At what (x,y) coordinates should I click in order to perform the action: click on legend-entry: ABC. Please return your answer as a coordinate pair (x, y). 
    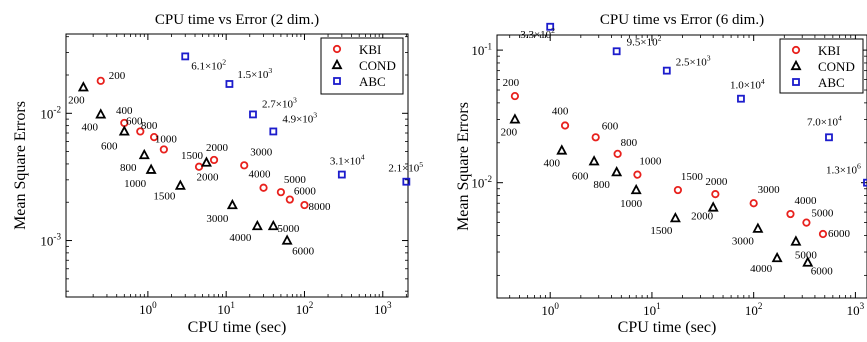
    Looking at the image, I should click on (831, 82).